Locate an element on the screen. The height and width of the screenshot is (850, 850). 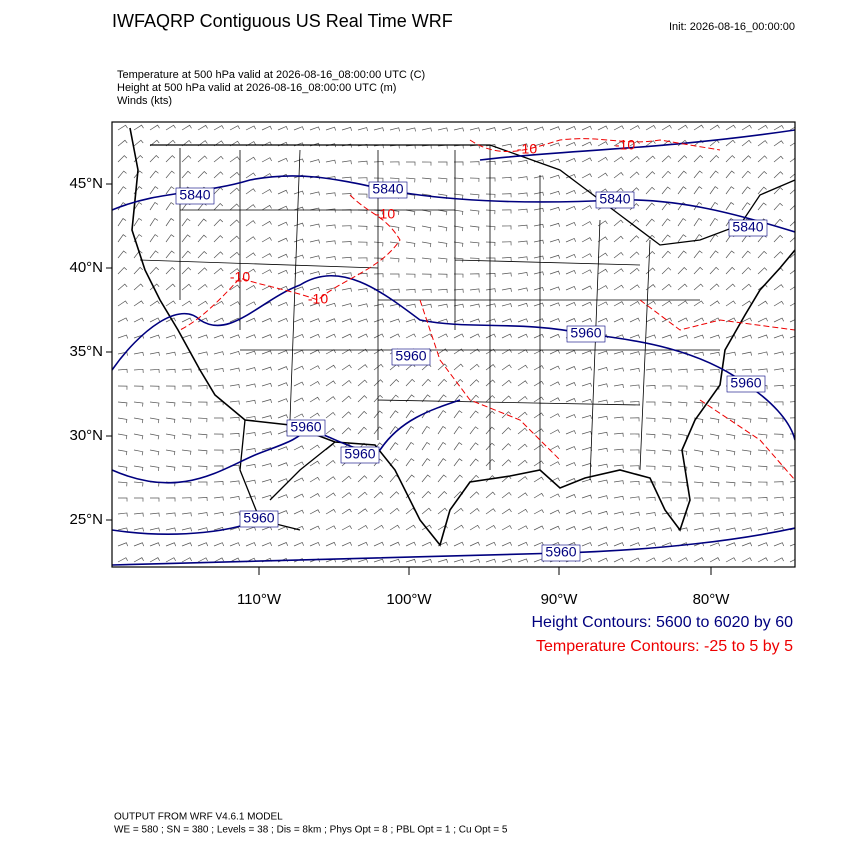
height-label: 5840 is located at coordinates (747, 227).